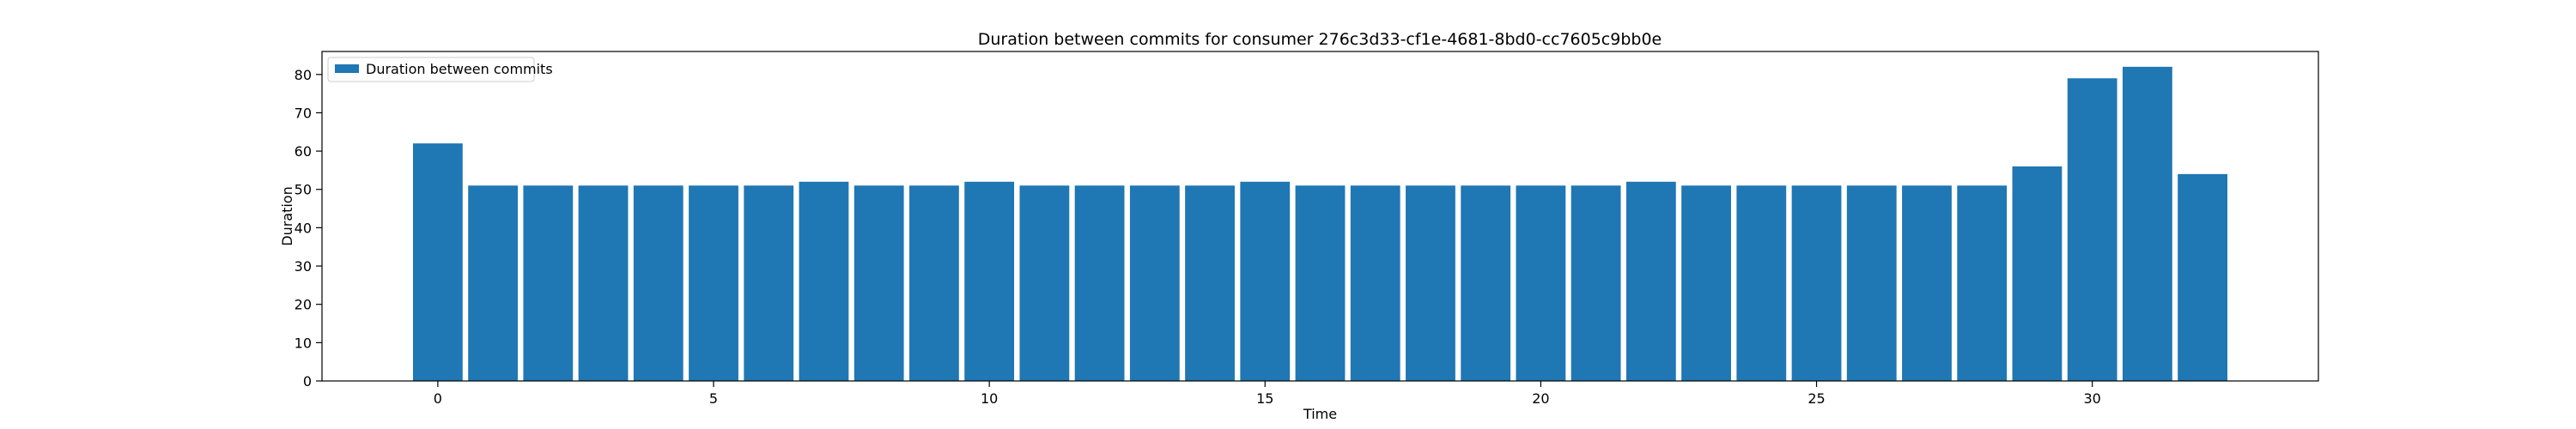  I want to click on legend-box, so click(431, 69).